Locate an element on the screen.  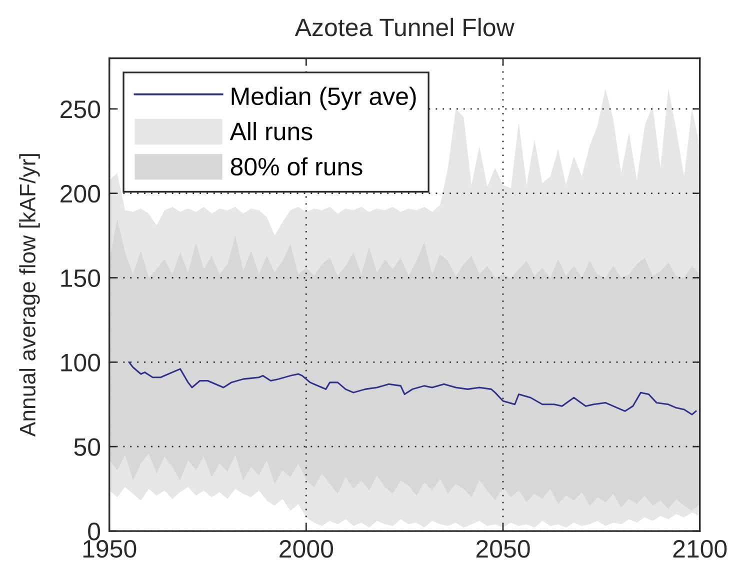
x-tick-label: 2050 is located at coordinates (503, 549).